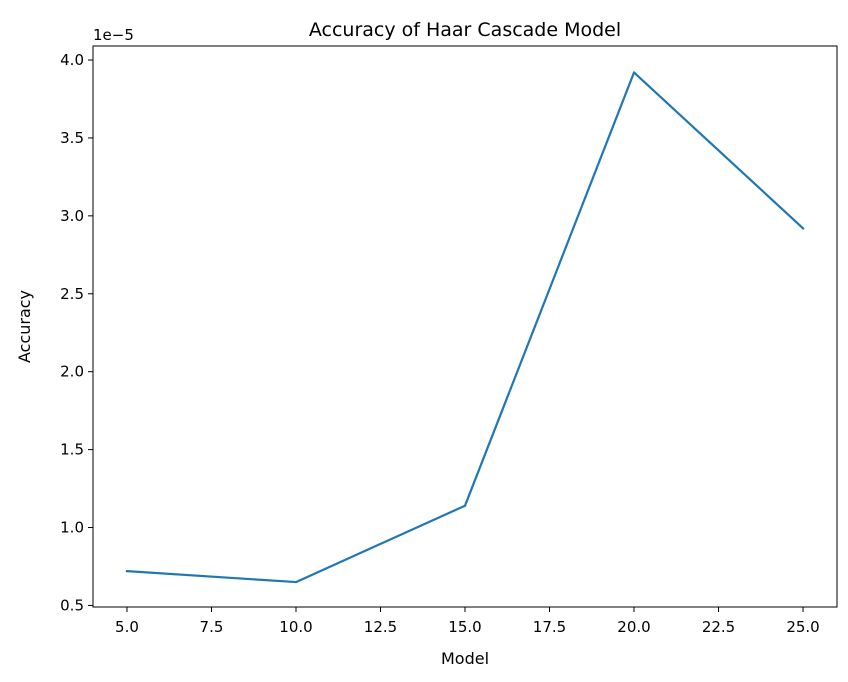  I want to click on x-tick-label: 12.5, so click(380, 627).